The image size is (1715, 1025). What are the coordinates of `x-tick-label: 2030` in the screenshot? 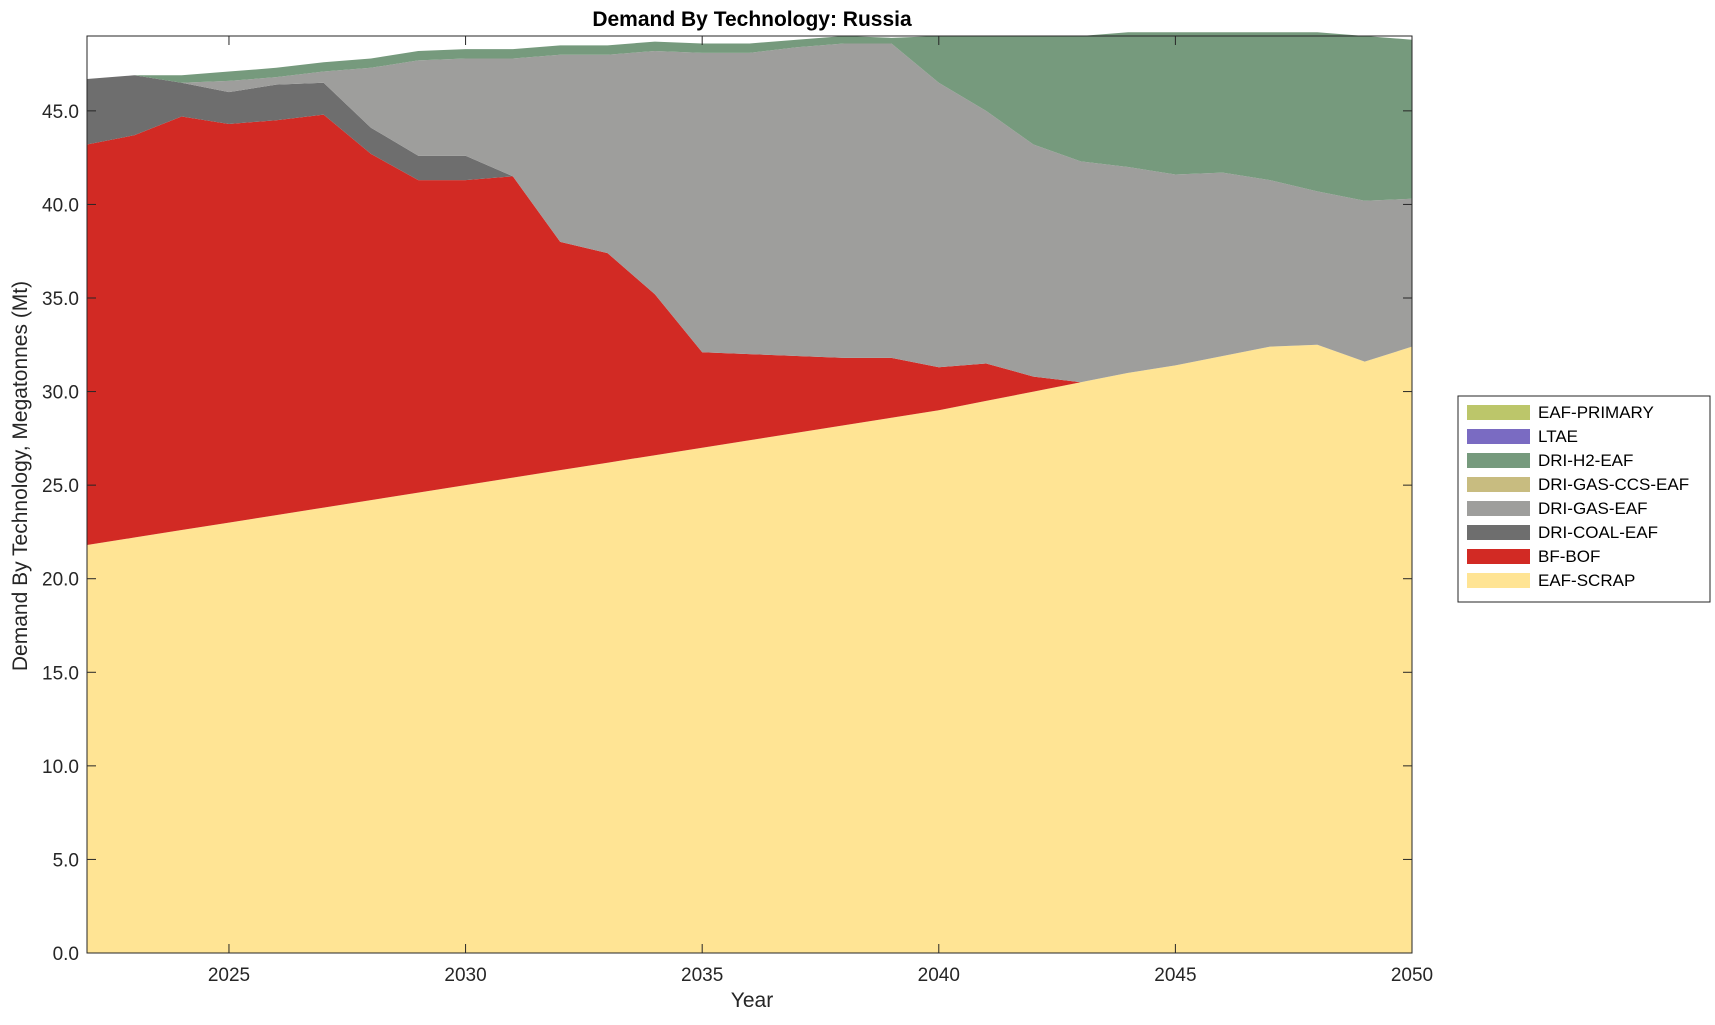 It's located at (465, 975).